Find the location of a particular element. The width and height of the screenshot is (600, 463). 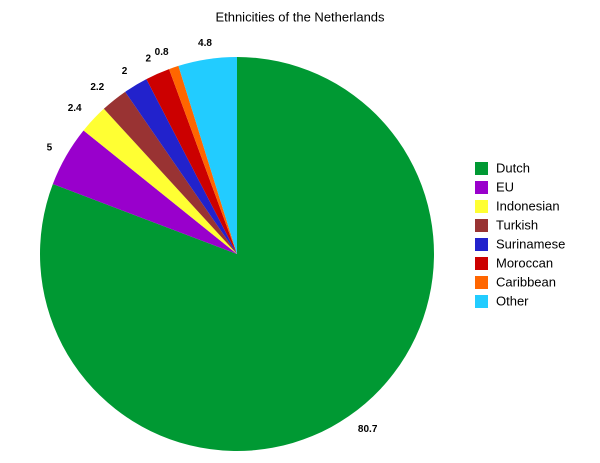

value-label: 5 is located at coordinates (50, 148).